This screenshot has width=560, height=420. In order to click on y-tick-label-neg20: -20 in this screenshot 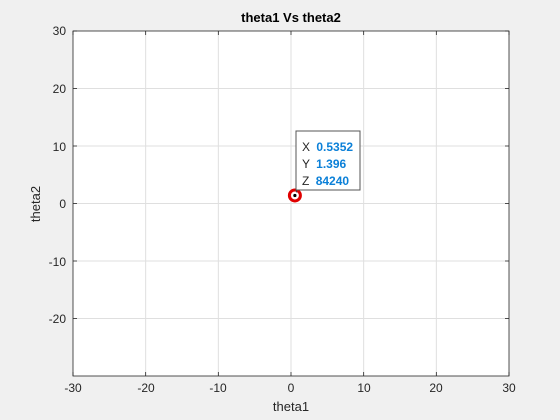, I will do `click(58, 319)`.